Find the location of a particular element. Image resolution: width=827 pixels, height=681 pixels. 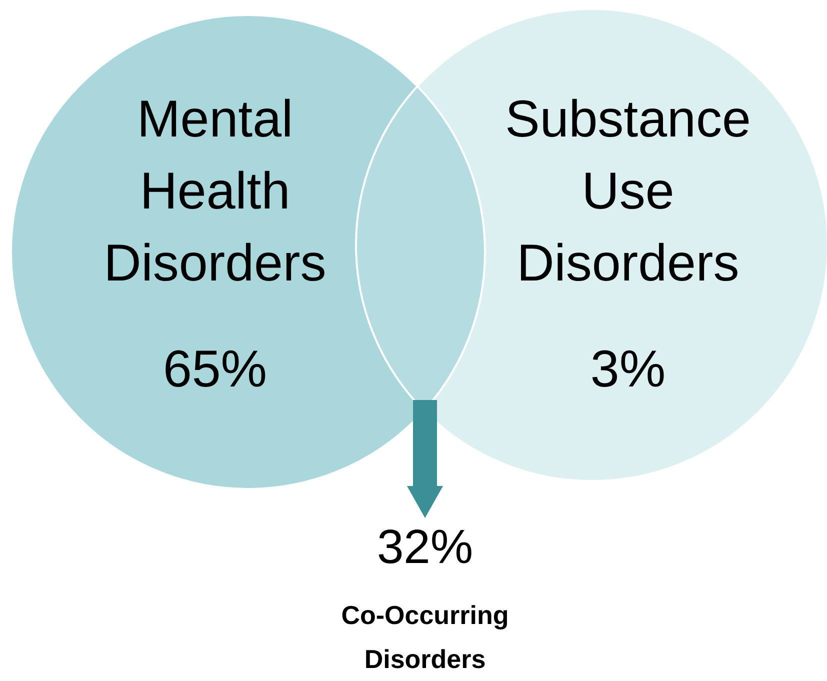

data-label: 3% is located at coordinates (628, 369).